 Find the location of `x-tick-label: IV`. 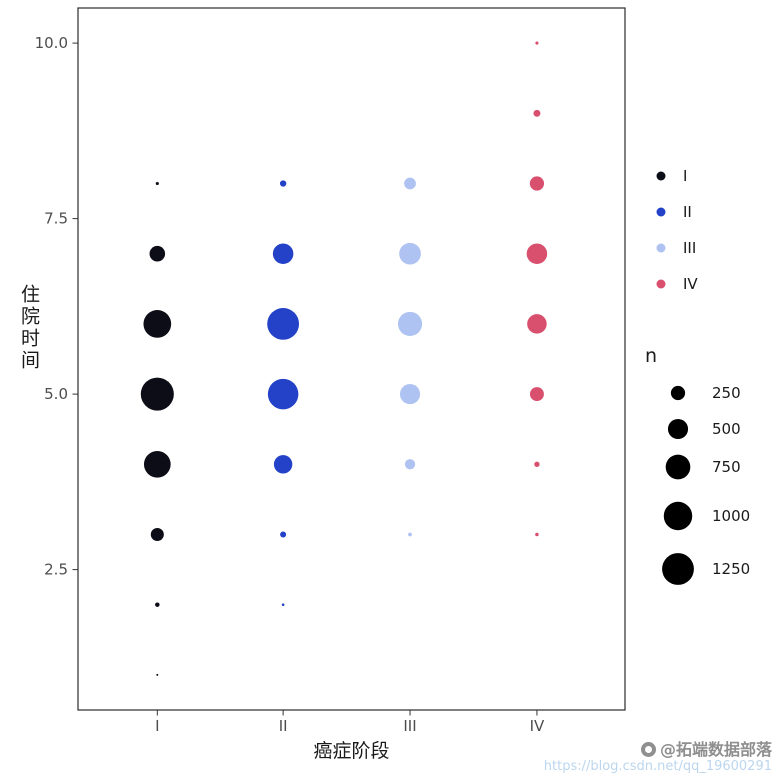

x-tick-label: IV is located at coordinates (537, 726).